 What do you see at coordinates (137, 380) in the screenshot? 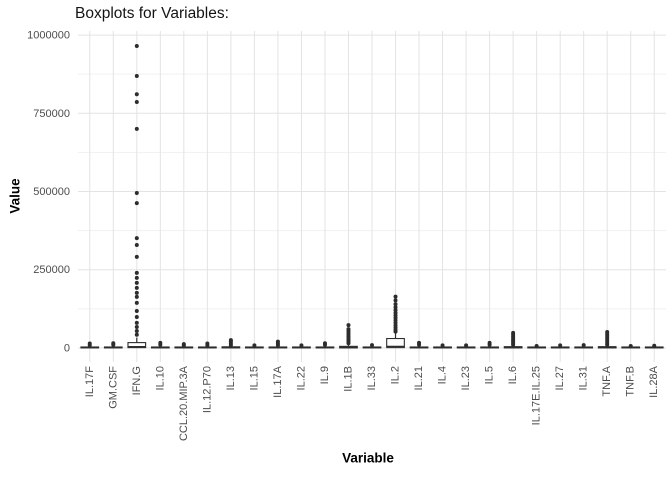
I see `x-tick-label: IFN.G` at bounding box center [137, 380].